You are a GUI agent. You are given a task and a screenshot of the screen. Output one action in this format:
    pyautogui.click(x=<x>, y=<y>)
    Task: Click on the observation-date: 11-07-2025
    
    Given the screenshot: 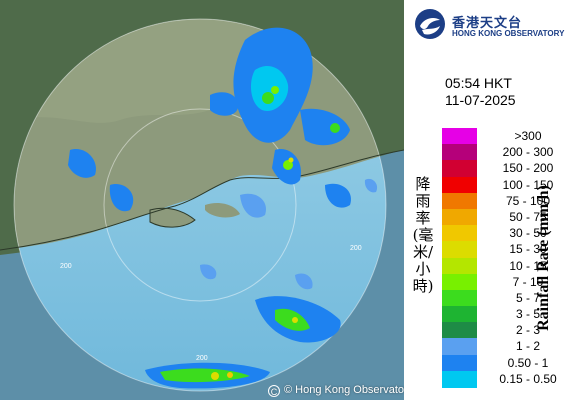 What is the action you would take?
    pyautogui.click(x=480, y=100)
    